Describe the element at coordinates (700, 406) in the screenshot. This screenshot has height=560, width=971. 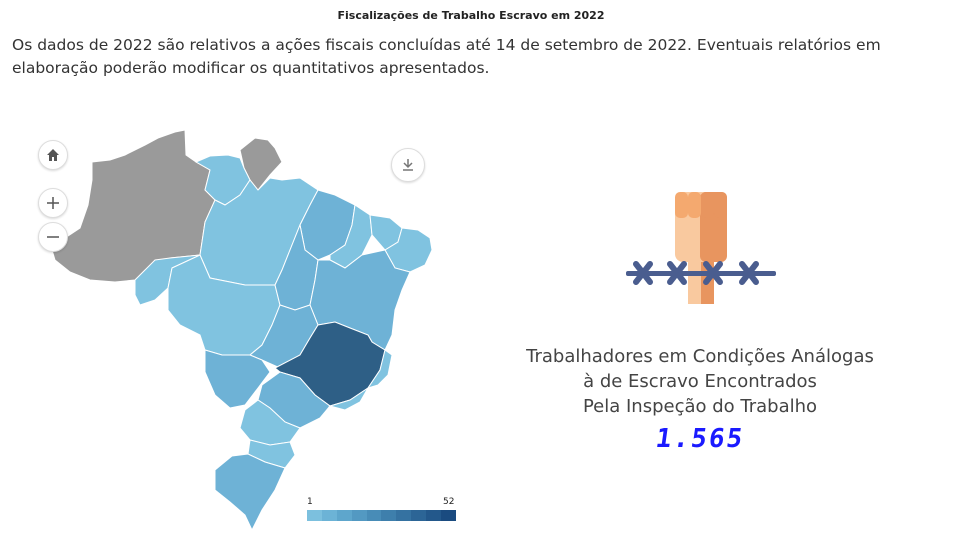
I see `stat-label-line3: Pela Inspeção do Trabalho` at that location.